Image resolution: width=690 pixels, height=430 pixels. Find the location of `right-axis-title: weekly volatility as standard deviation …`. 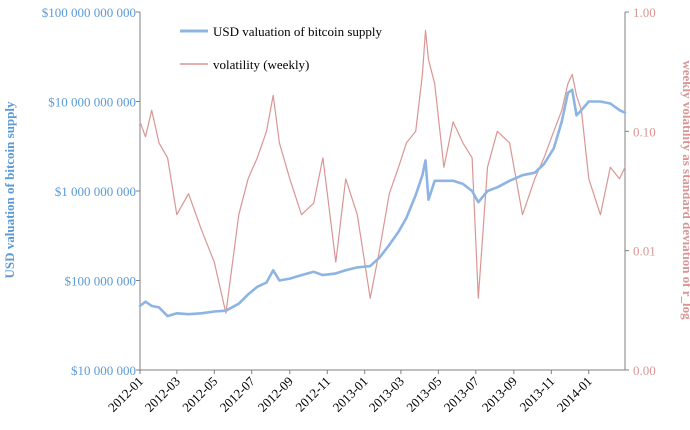

right-axis-title: weekly volatility as standard deviation … is located at coordinates (685, 190).